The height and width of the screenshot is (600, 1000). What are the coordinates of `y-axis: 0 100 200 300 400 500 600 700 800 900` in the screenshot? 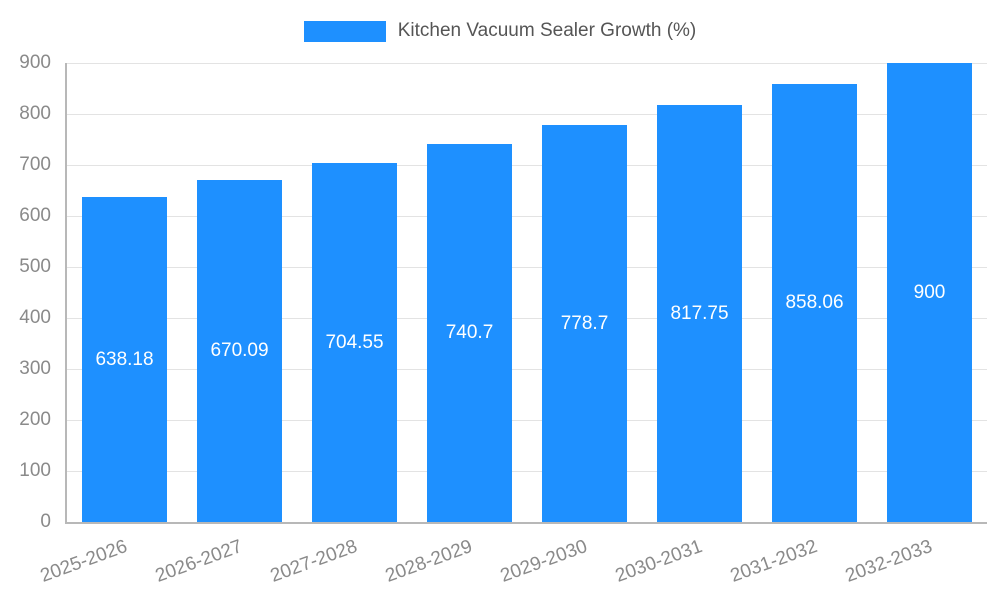 It's located at (28, 292).